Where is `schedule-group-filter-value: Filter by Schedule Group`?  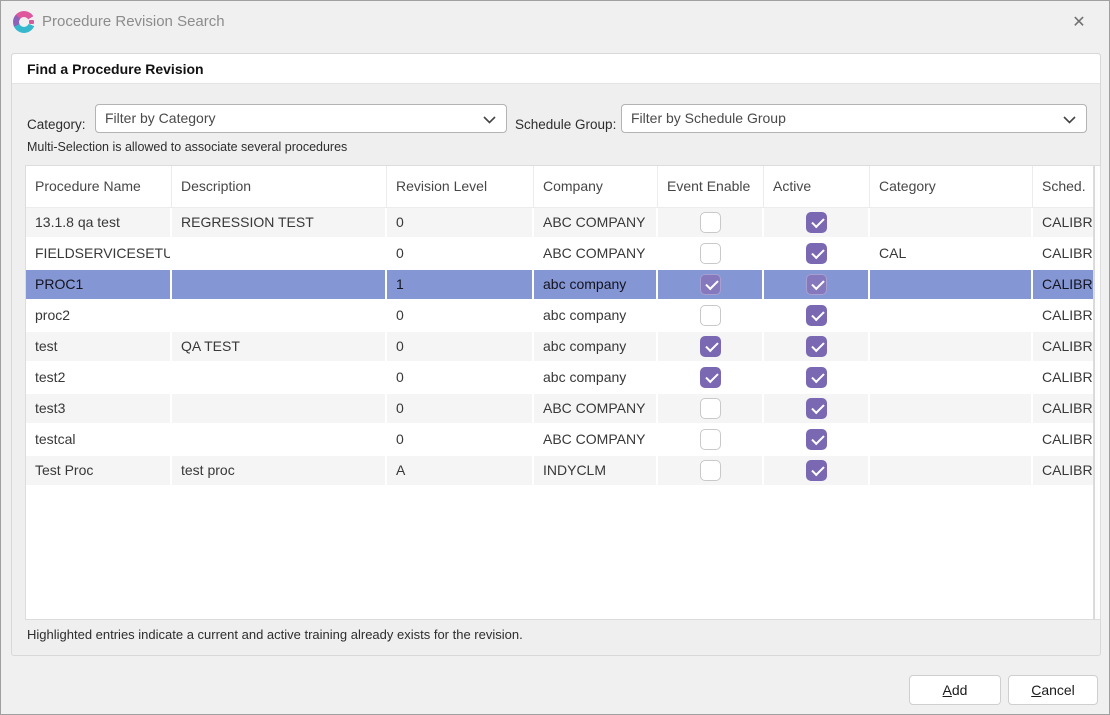 schedule-group-filter-value: Filter by Schedule Group is located at coordinates (708, 118).